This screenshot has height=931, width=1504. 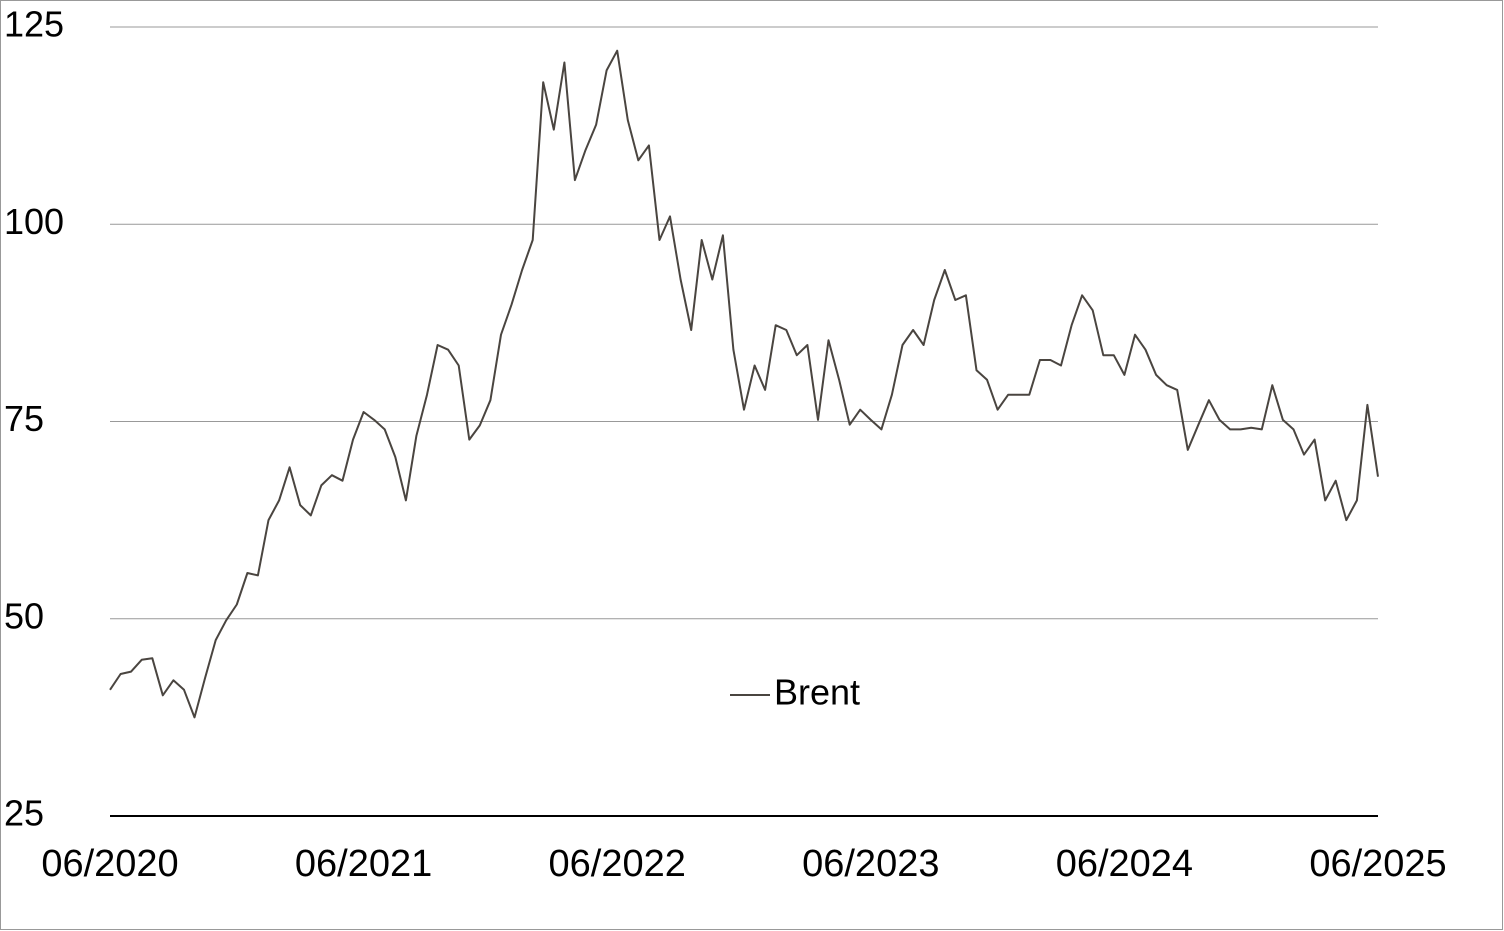 I want to click on x-tick-label: 06/2021, so click(x=363, y=864).